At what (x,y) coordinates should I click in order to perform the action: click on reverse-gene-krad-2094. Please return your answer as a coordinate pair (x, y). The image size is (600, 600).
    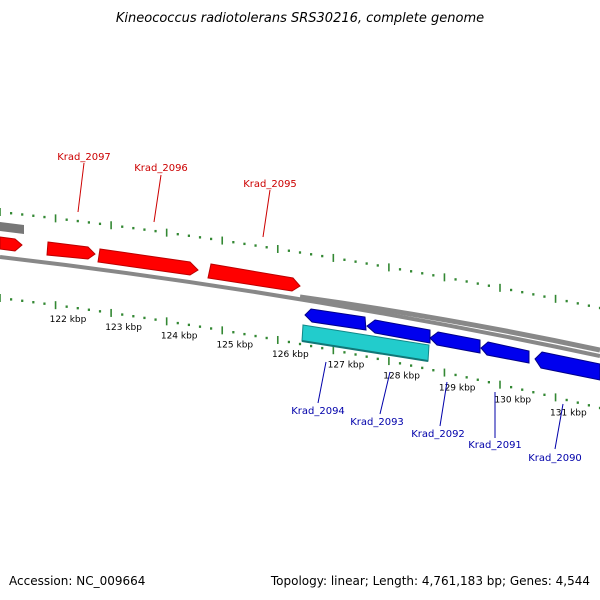
    Looking at the image, I should click on (335, 319).